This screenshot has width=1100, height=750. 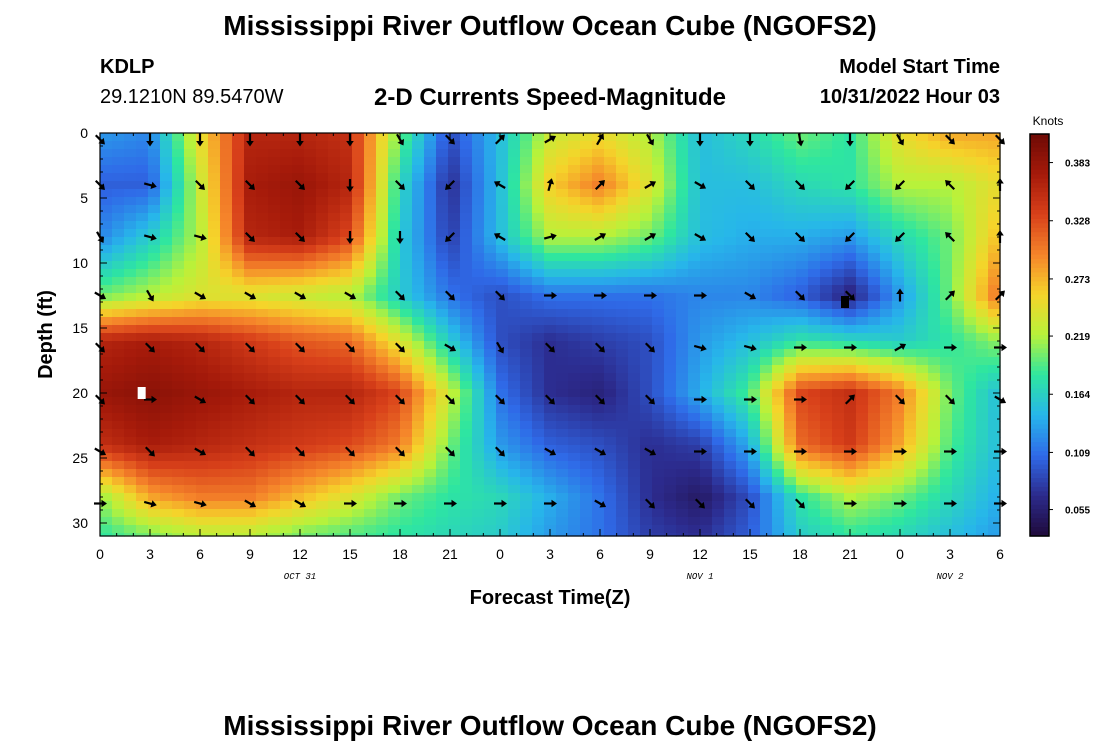 I want to click on x-tick-label: 6, so click(x=200, y=554).